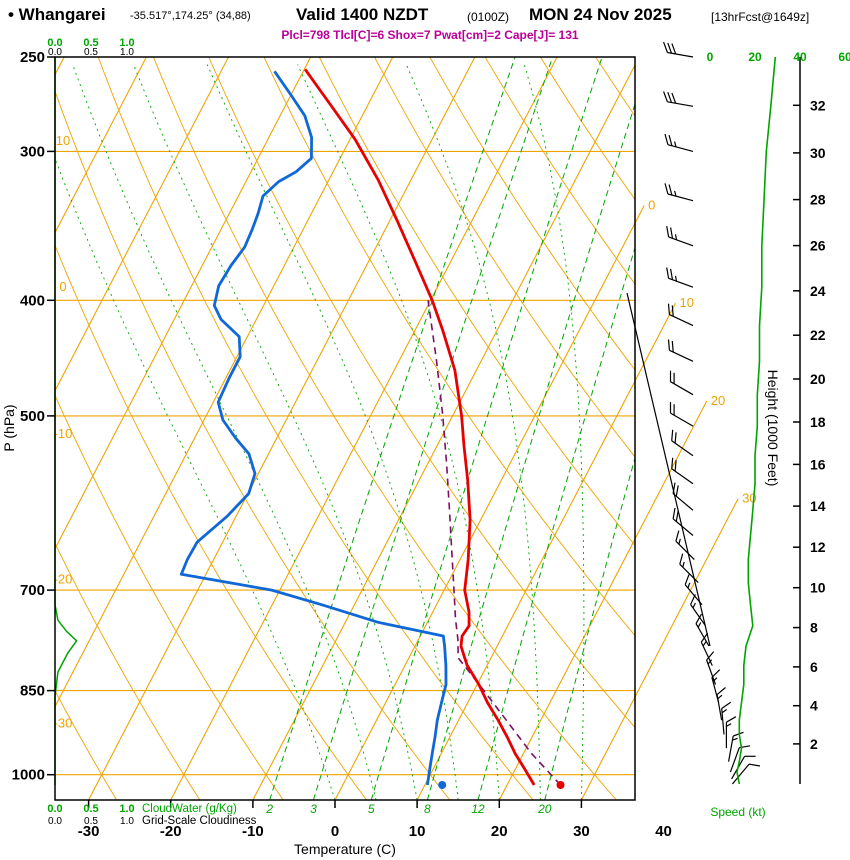 This screenshot has height=860, width=850. I want to click on parcel-curve, so click(494, 543).